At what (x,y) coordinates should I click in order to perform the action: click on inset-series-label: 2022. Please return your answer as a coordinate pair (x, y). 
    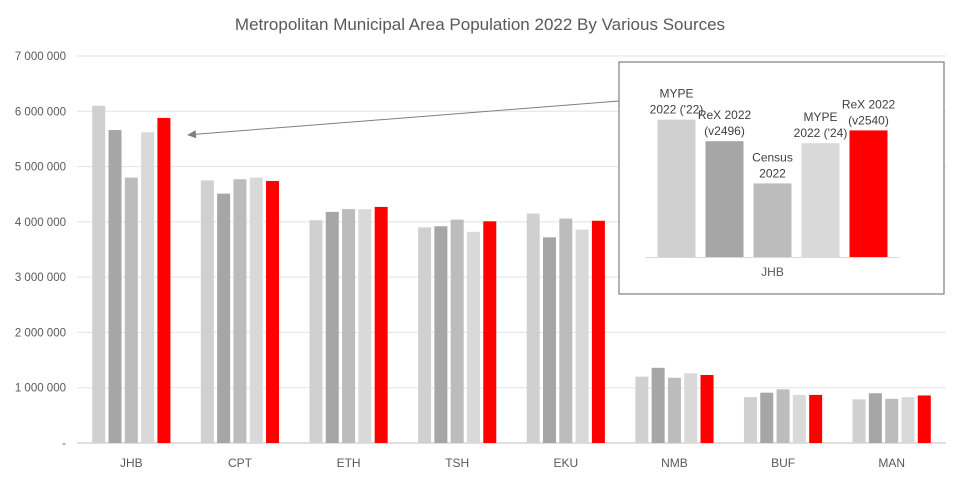
    Looking at the image, I should click on (772, 173).